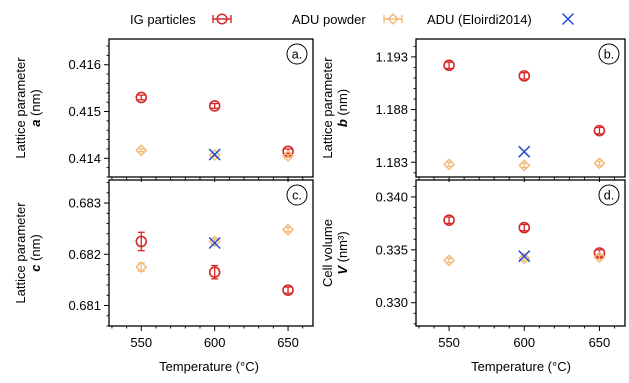 The width and height of the screenshot is (629, 383). What do you see at coordinates (521, 366) in the screenshot?
I see `x-axis-title-right: Temperature (°C)` at bounding box center [521, 366].